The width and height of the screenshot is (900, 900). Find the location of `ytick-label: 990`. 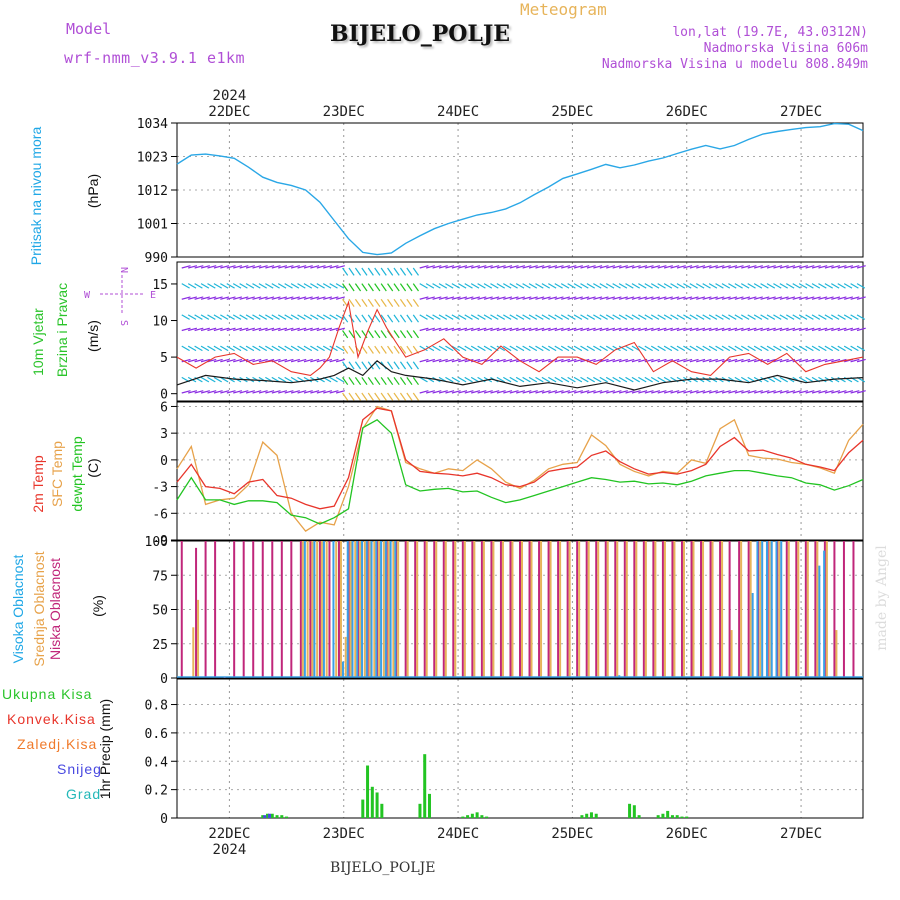

ytick-label: 990 is located at coordinates (156, 258).